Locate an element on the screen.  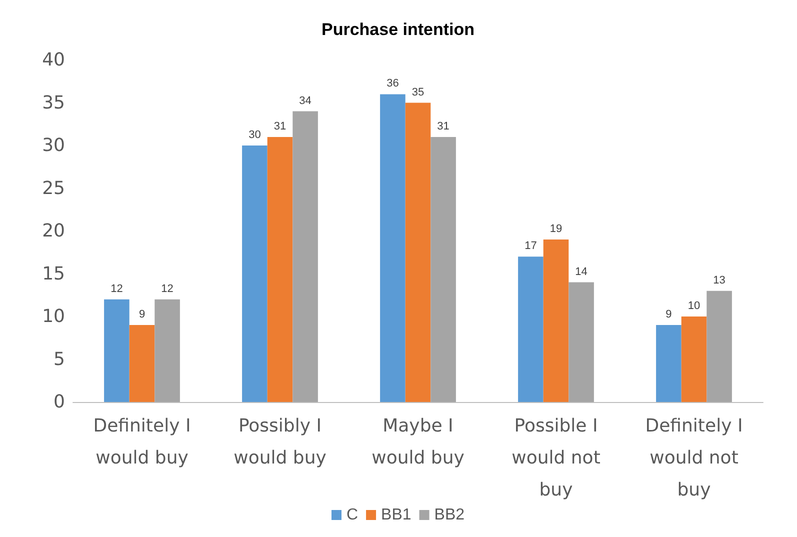
y-tick-label: 25 is located at coordinates (53, 188).